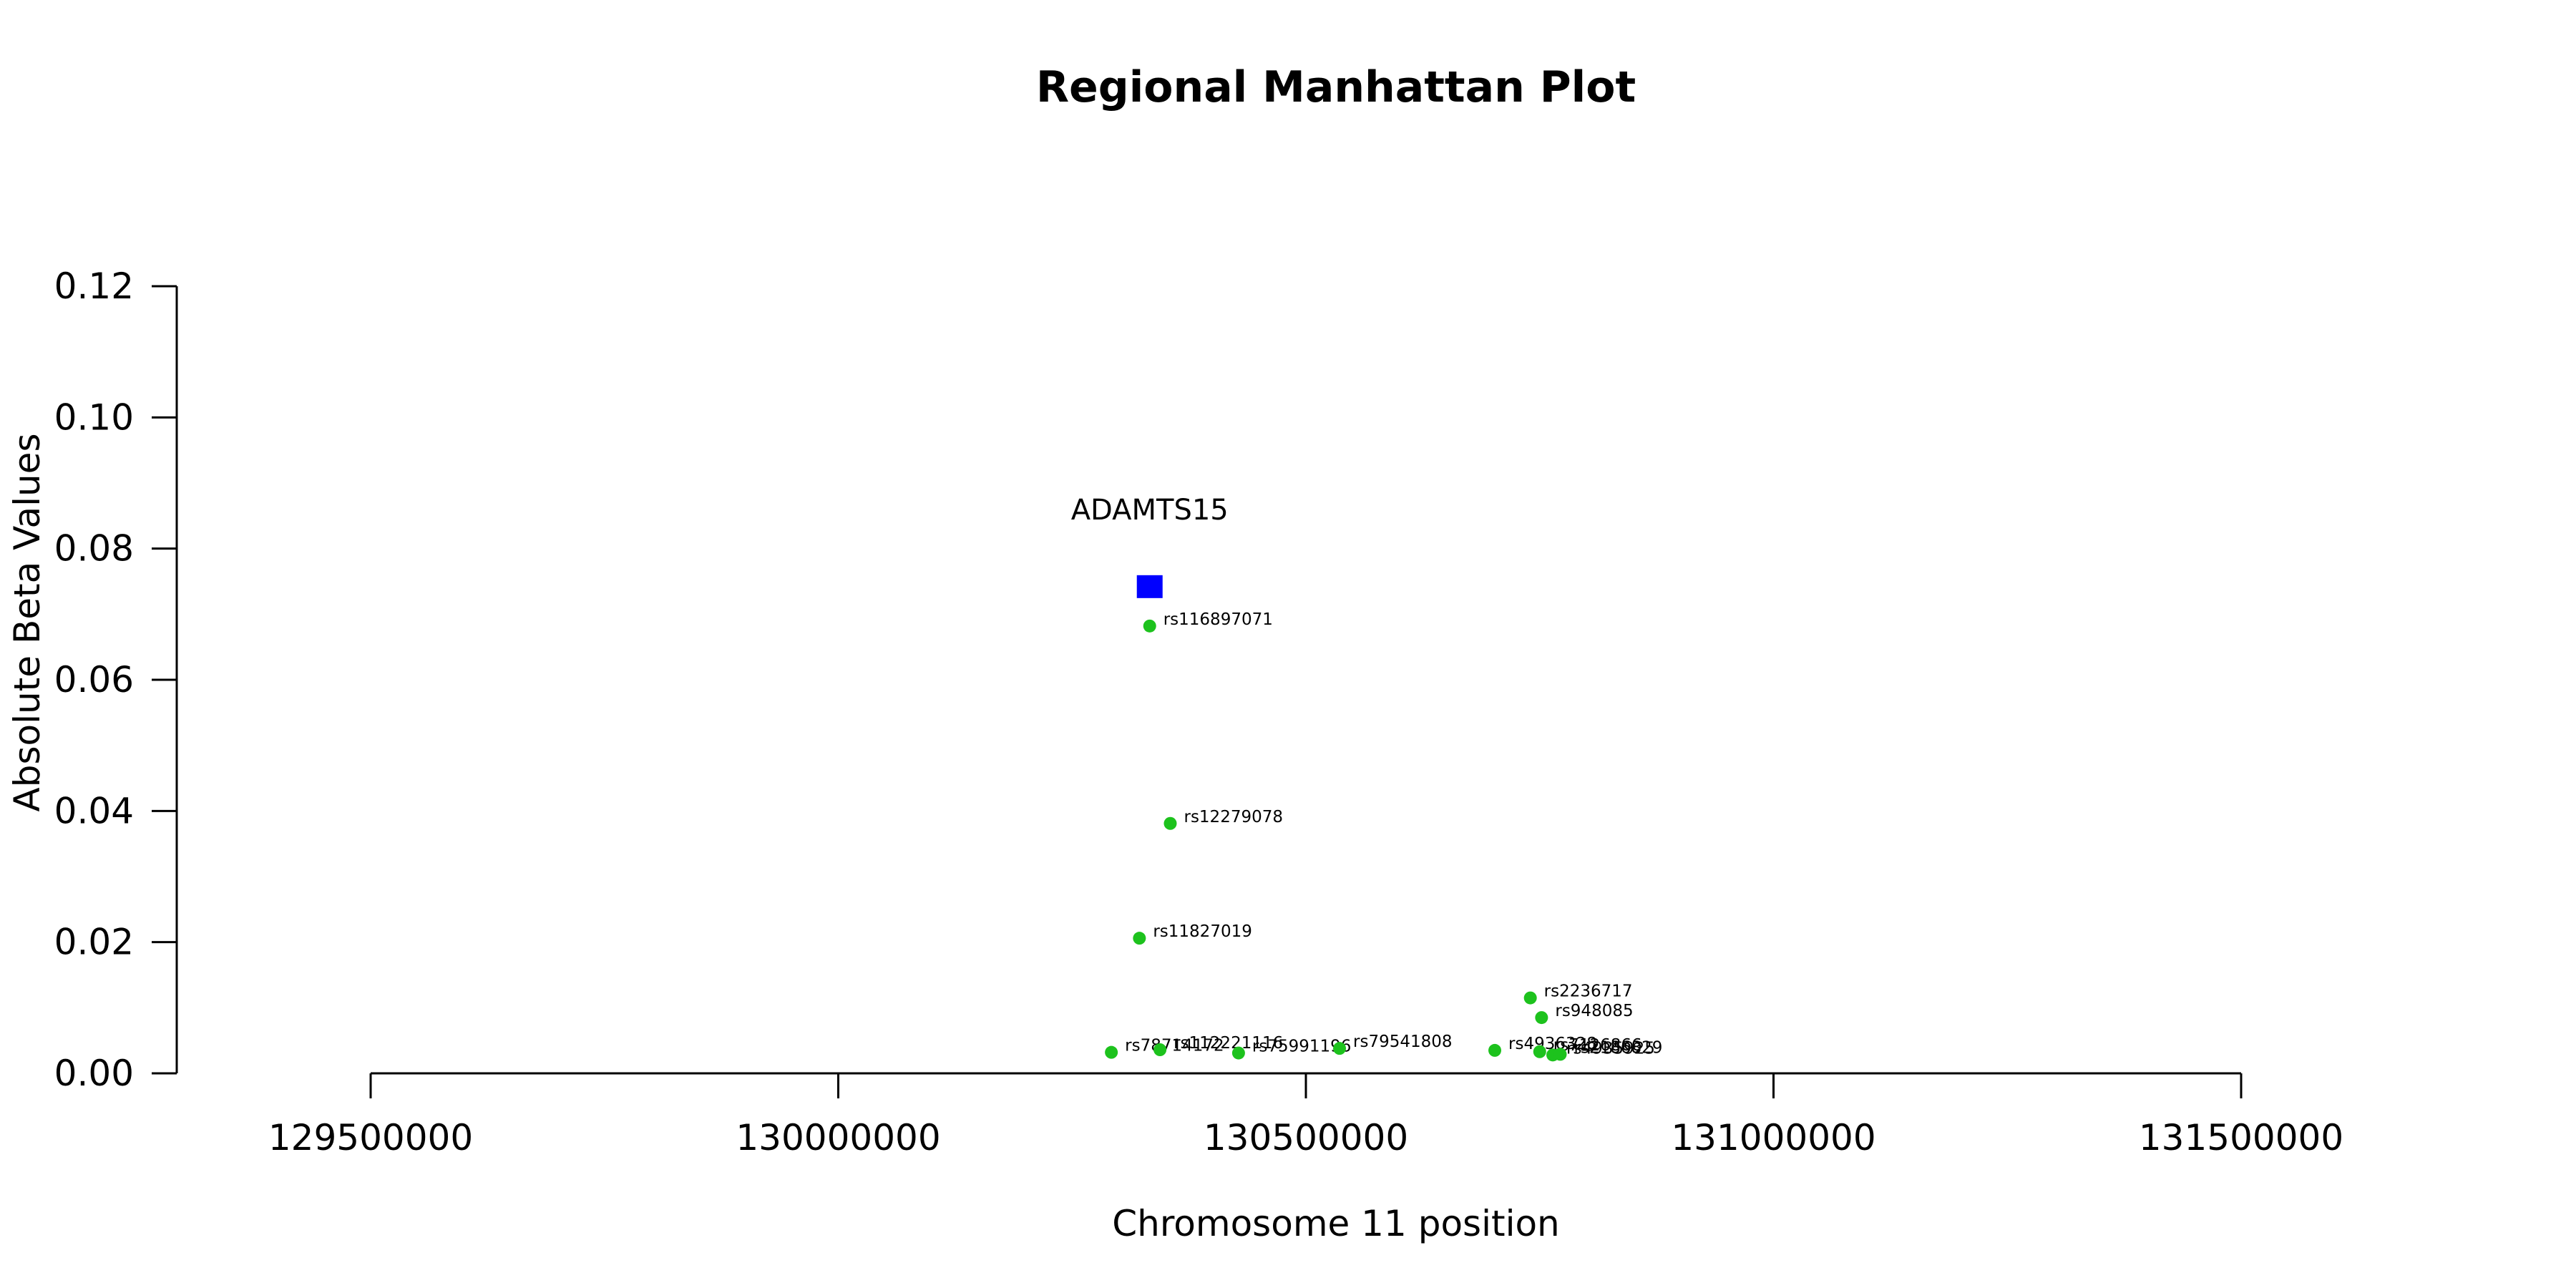 The image size is (2576, 1288). I want to click on x-tick-label: 130000000, so click(838, 1137).